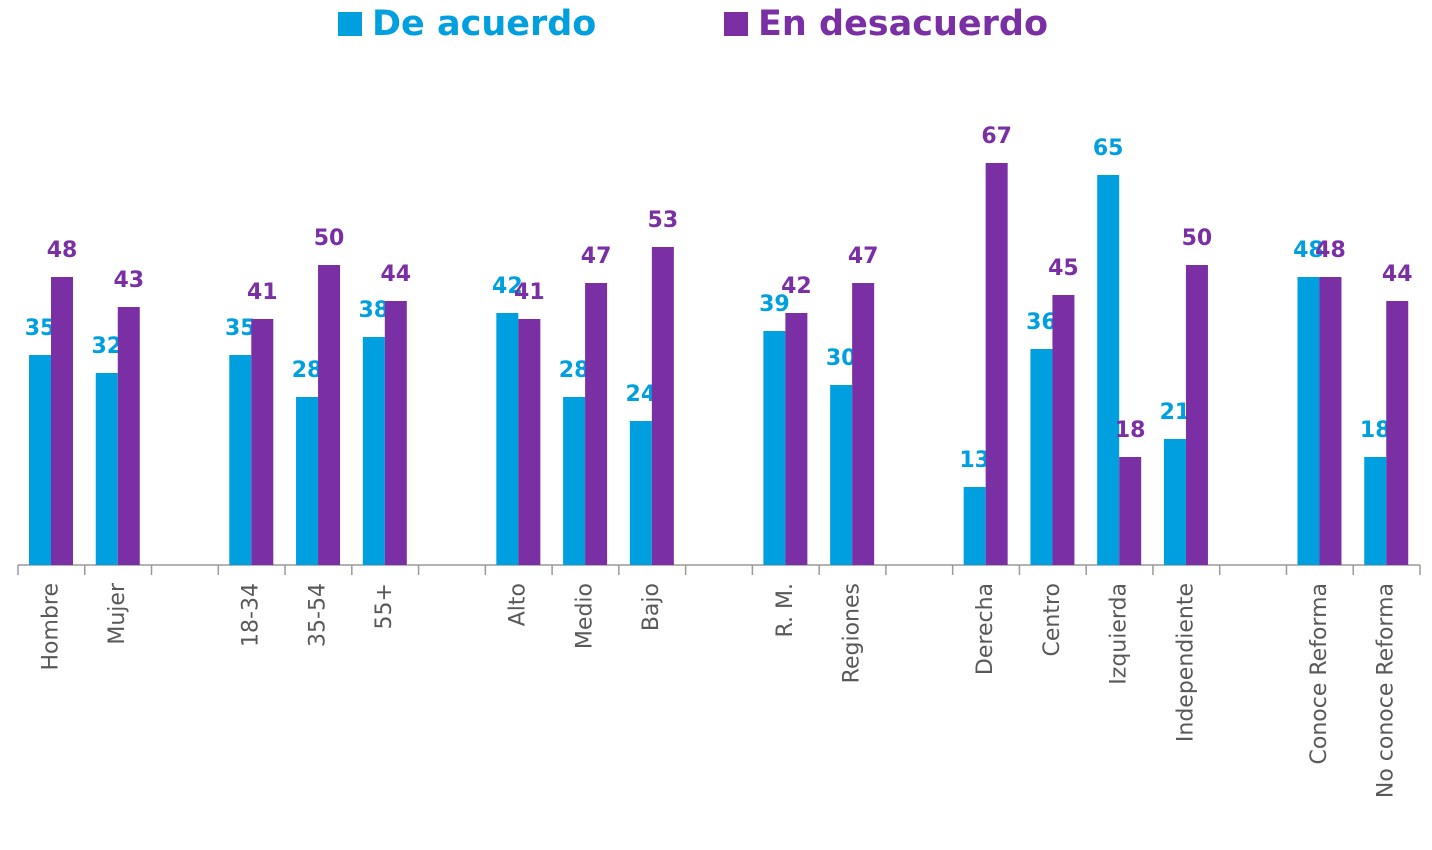 The image size is (1432, 850). What do you see at coordinates (1319, 673) in the screenshot?
I see `x-tick-label: Conoce Reforma` at bounding box center [1319, 673].